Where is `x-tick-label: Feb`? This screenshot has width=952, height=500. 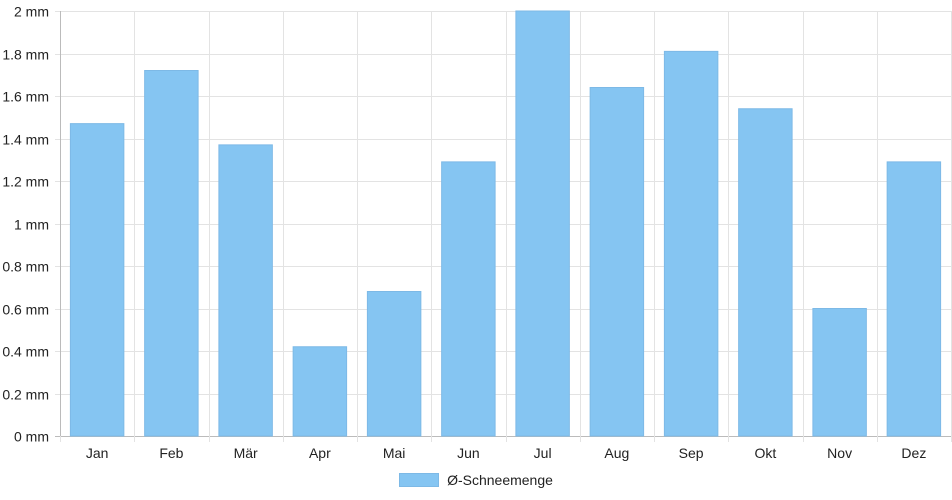 x-tick-label: Feb is located at coordinates (171, 453).